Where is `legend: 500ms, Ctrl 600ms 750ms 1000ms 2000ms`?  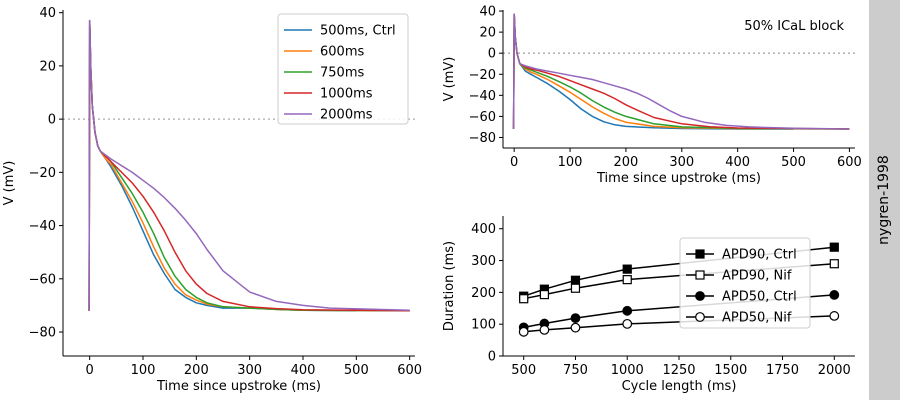 legend: 500ms, Ctrl 600ms 750ms 1000ms 2000ms is located at coordinates (343, 69).